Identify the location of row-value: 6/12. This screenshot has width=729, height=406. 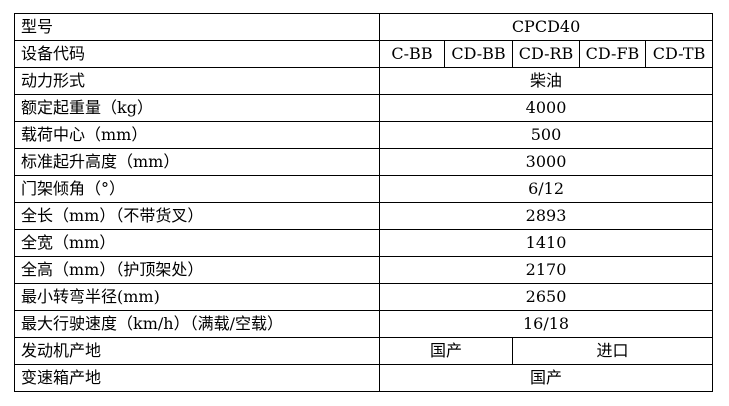
(546, 189).